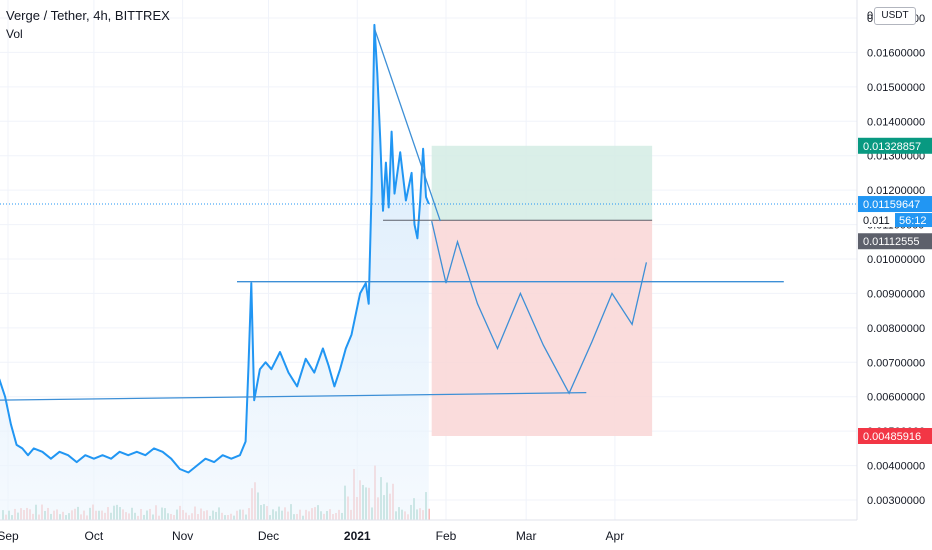 The image size is (932, 550). I want to click on projection-path, so click(539, 307).